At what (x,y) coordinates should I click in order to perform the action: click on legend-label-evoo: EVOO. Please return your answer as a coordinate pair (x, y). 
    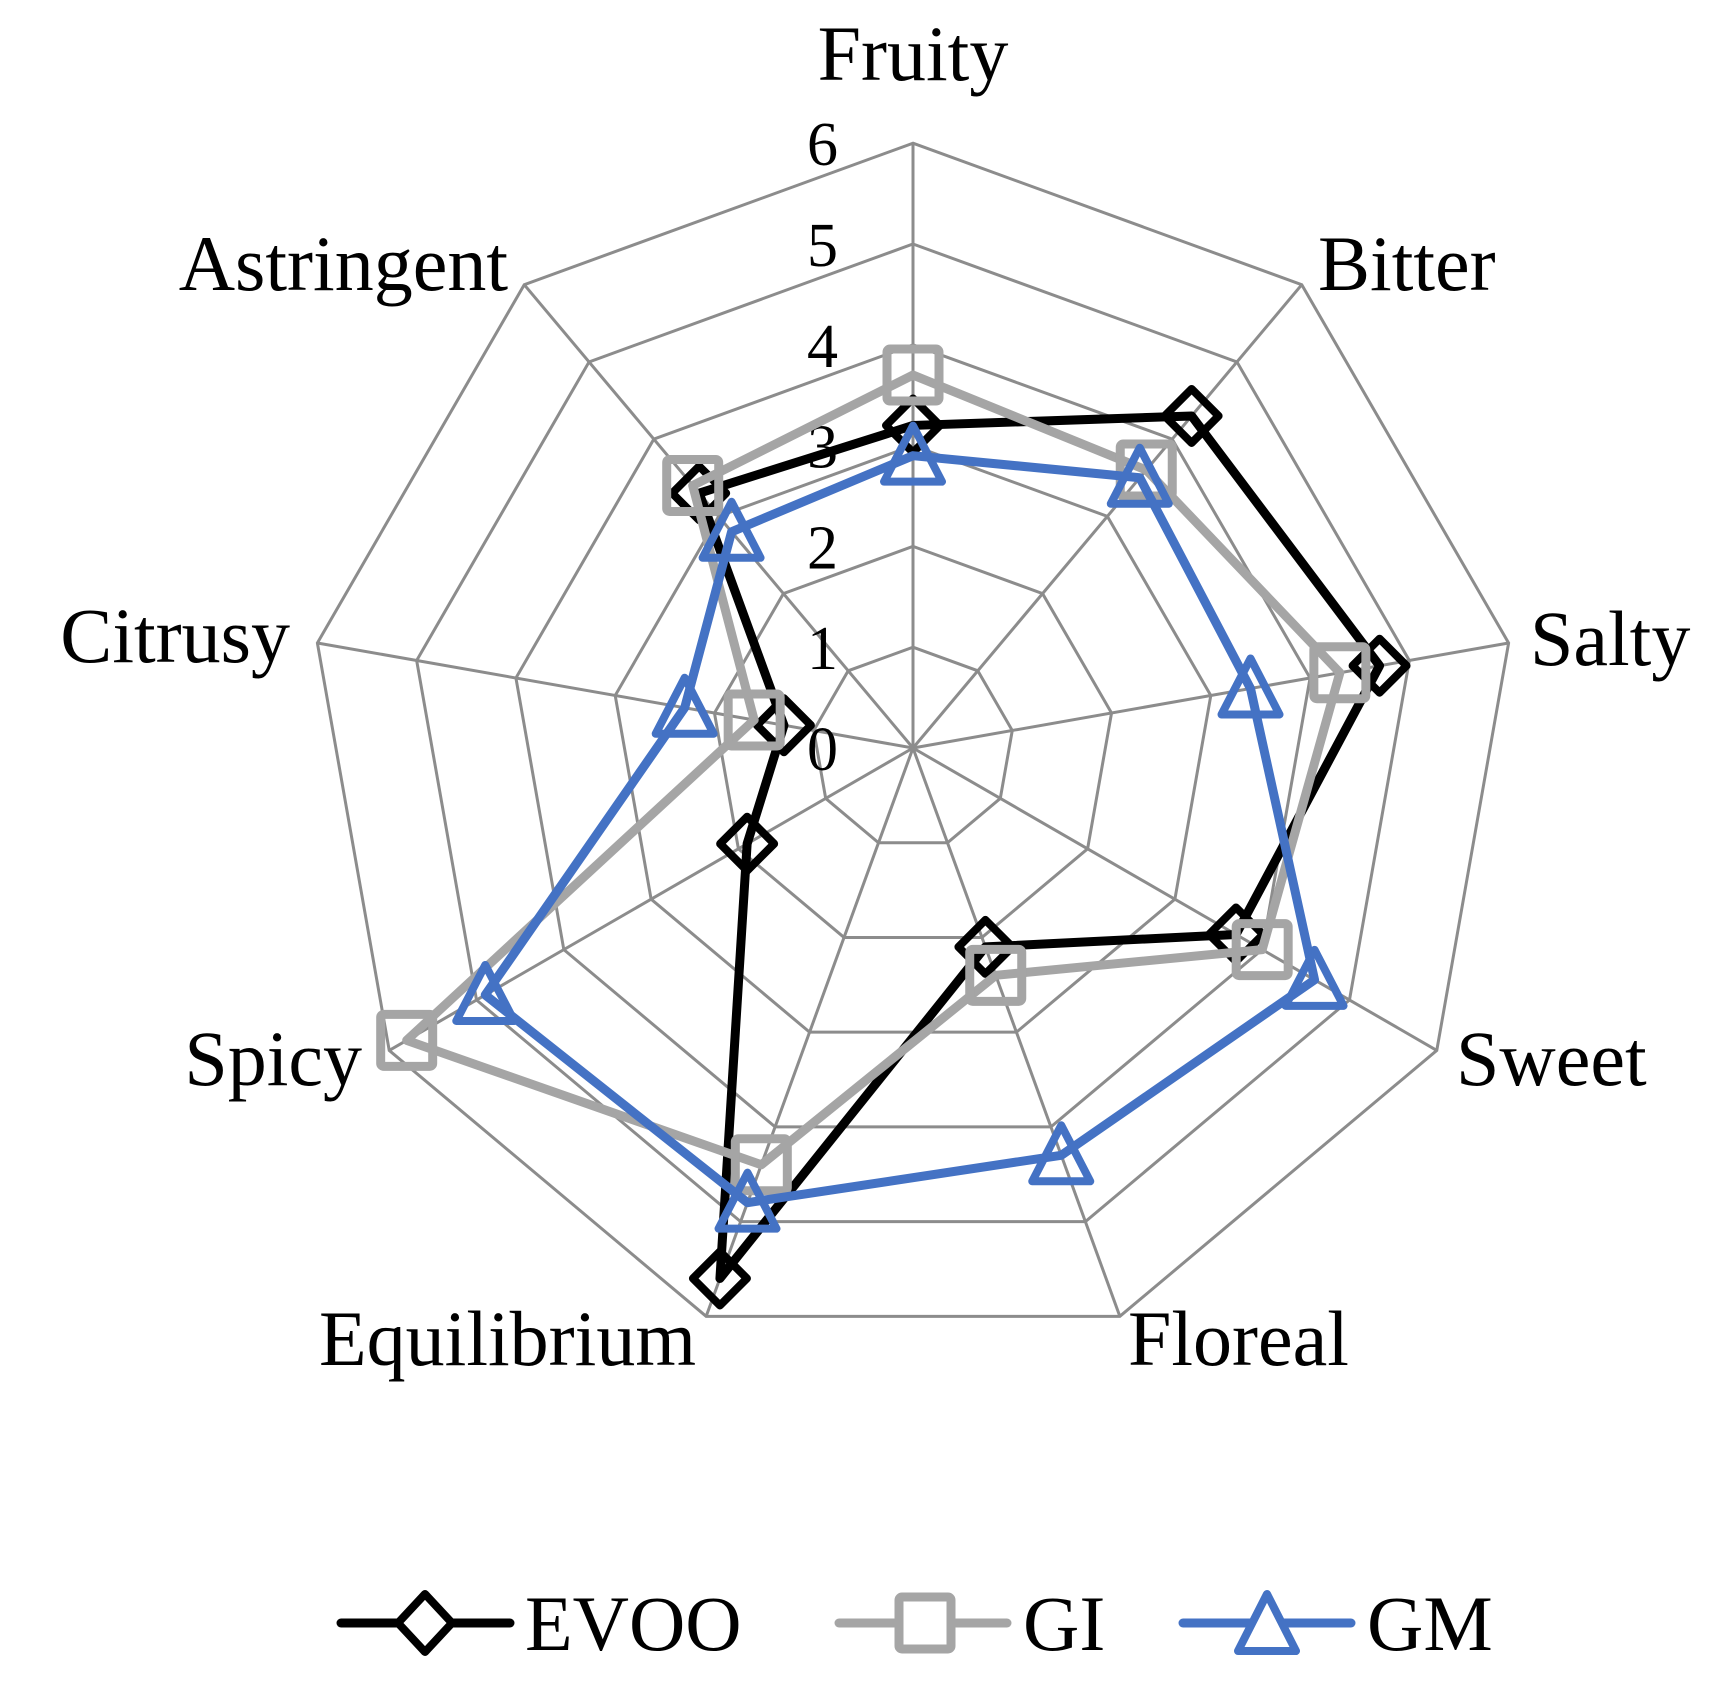
    Looking at the image, I should click on (633, 1623).